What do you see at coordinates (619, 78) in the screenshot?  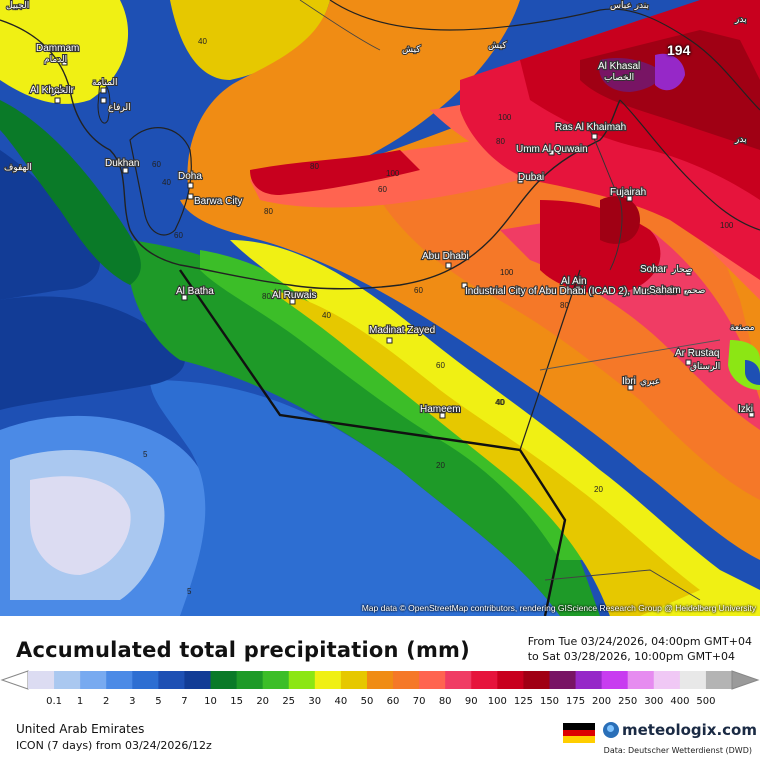 I see `city-label-ar: الخصاب` at bounding box center [619, 78].